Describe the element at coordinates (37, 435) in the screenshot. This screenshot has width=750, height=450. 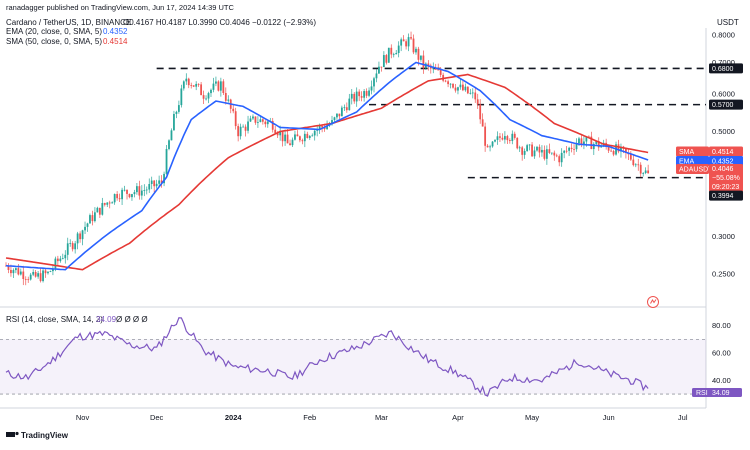
I see `tradingview-logo: TradingView` at that location.